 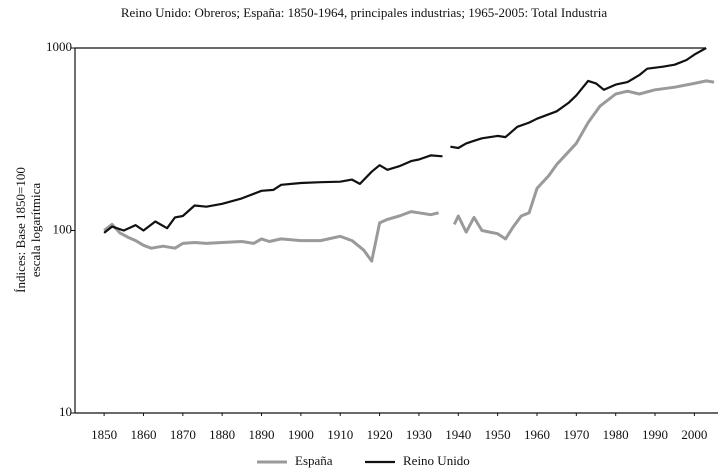 I want to click on y-axis-label: Índices: Base 1850=100, so click(x=20, y=230).